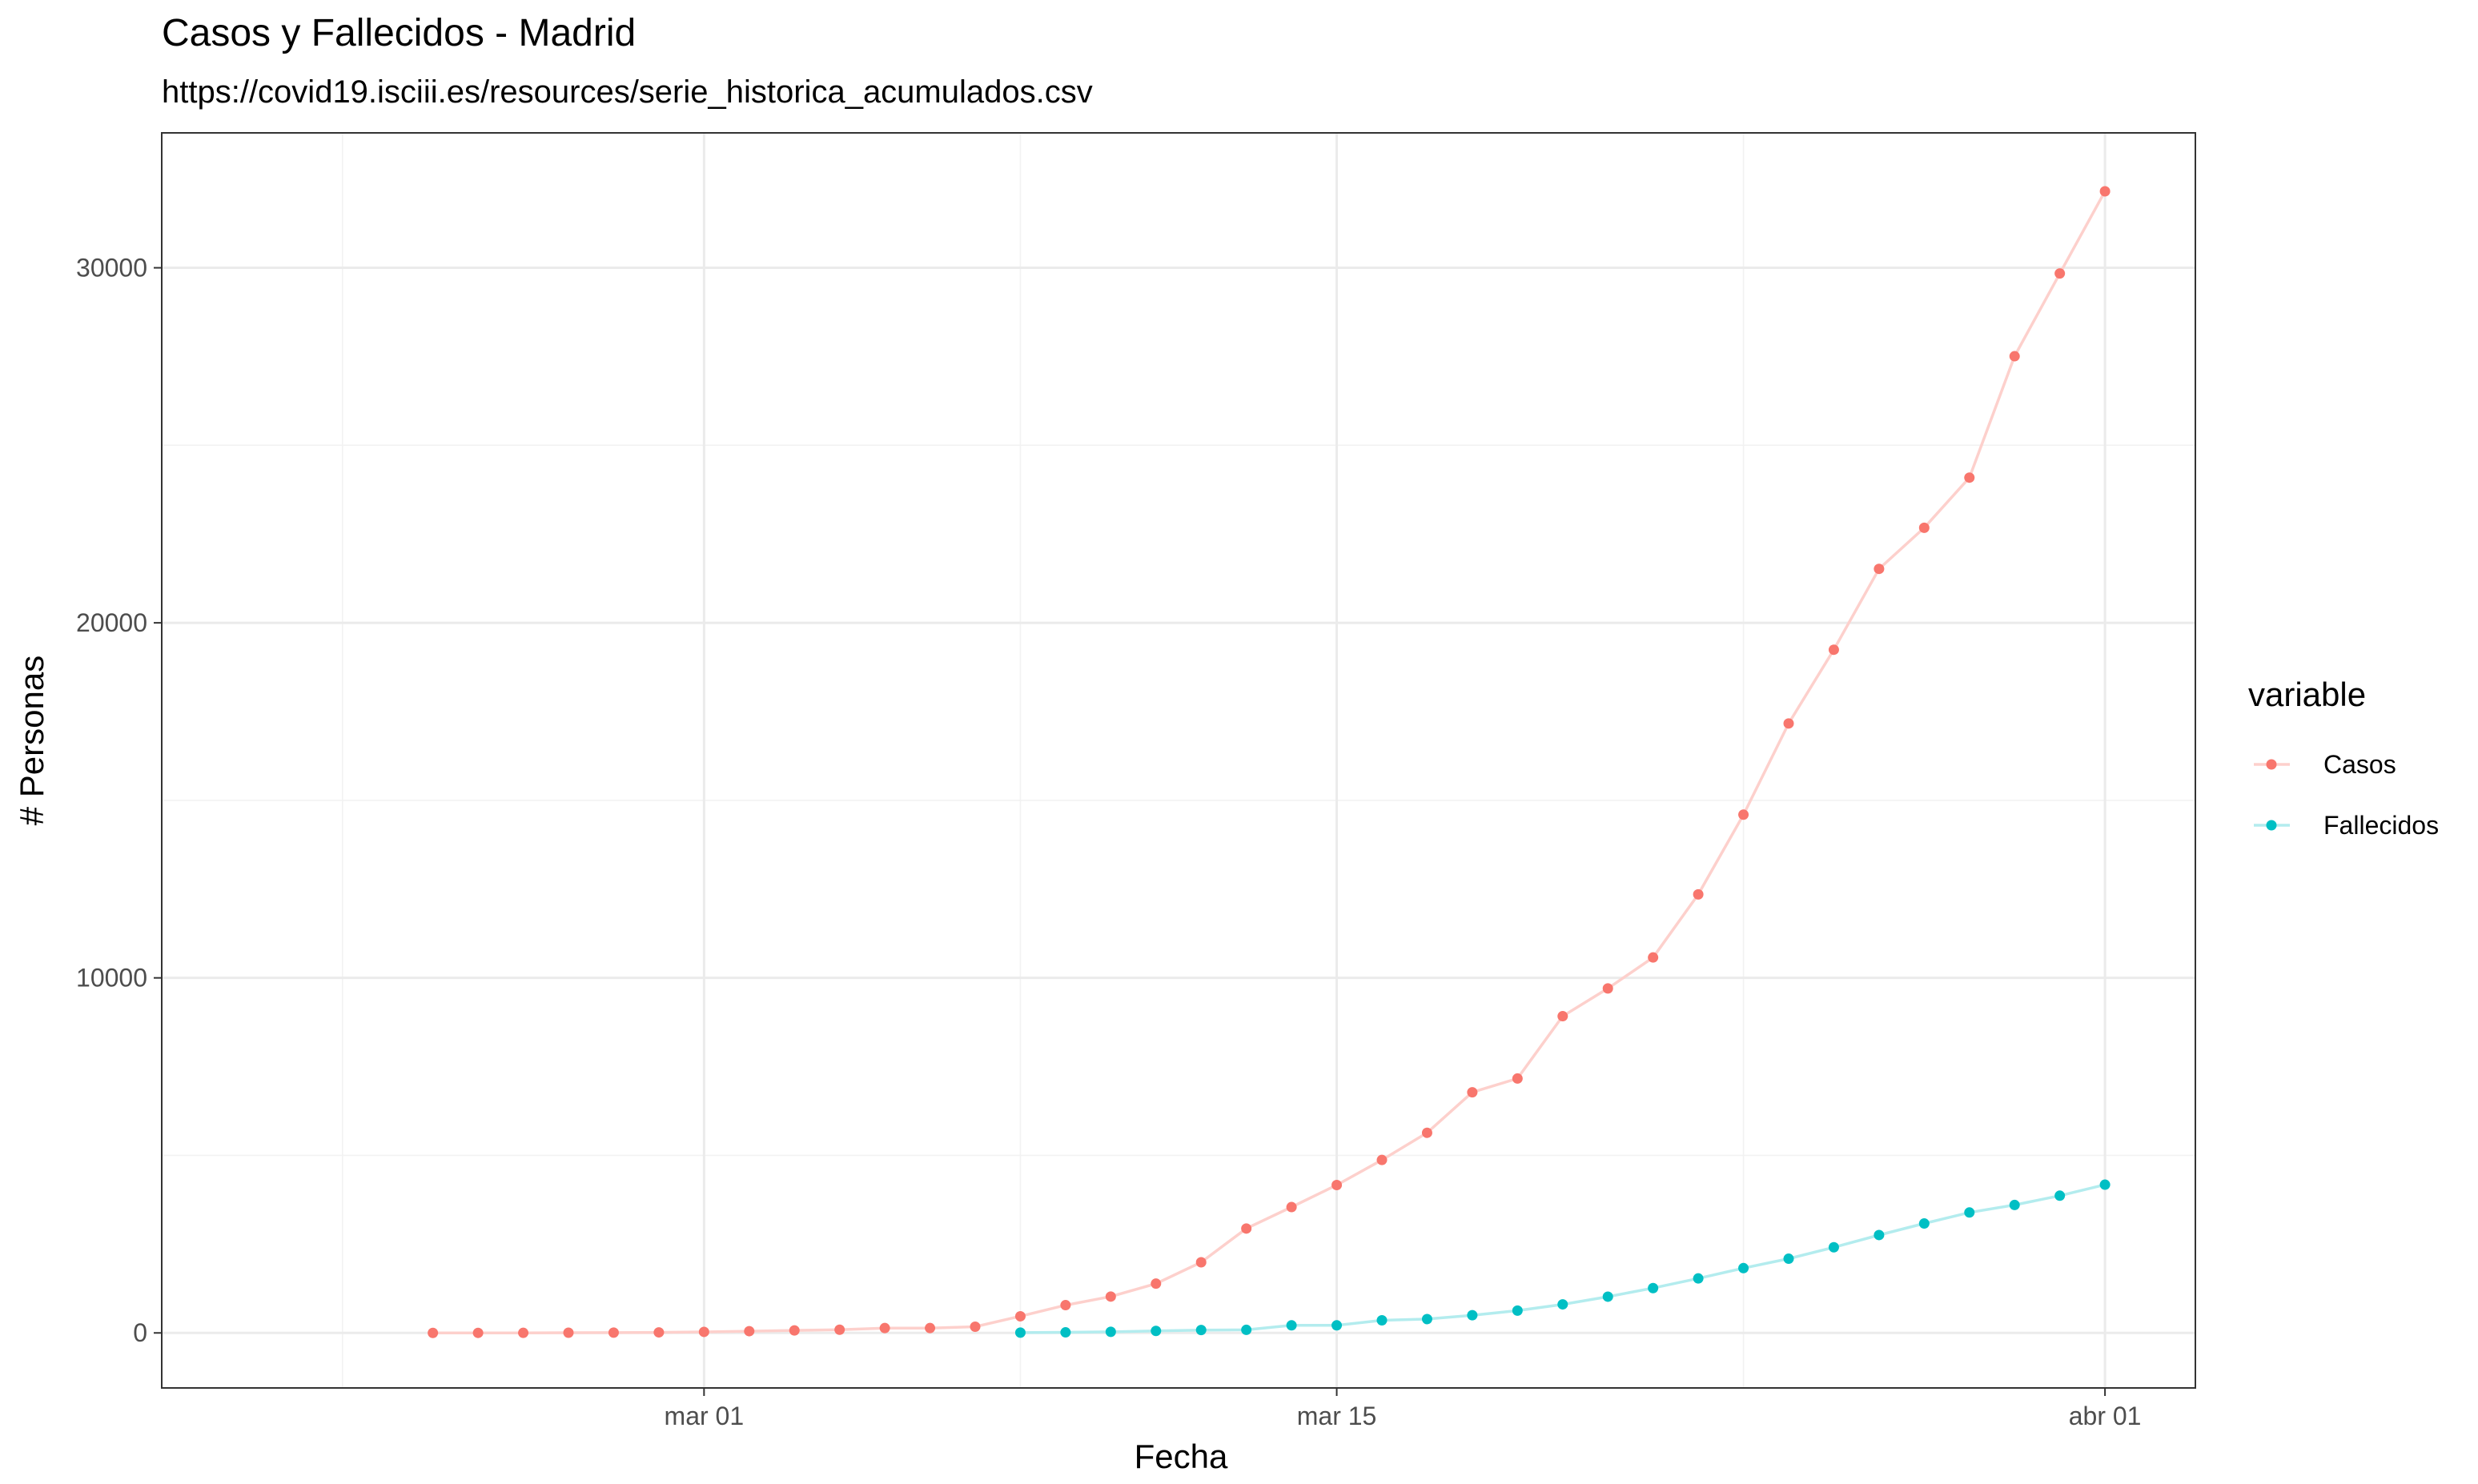 This screenshot has height=1484, width=2478. Describe the element at coordinates (399, 33) in the screenshot. I see `chart-title: Casos y Fallecidos - Madrid` at that location.